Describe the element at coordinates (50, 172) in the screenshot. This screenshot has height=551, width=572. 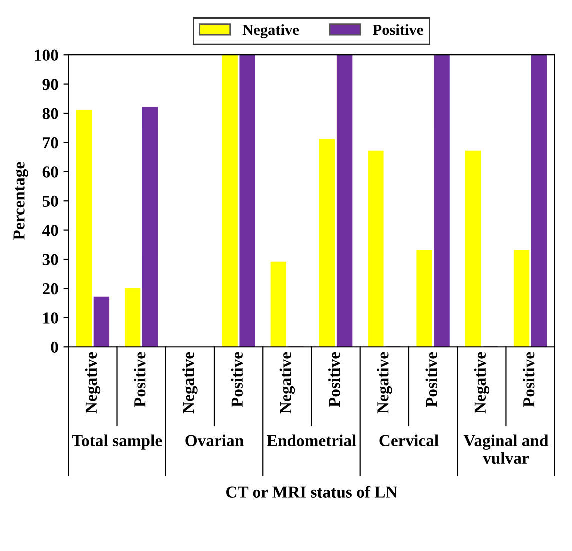
I see `y-tick-label: 60` at that location.